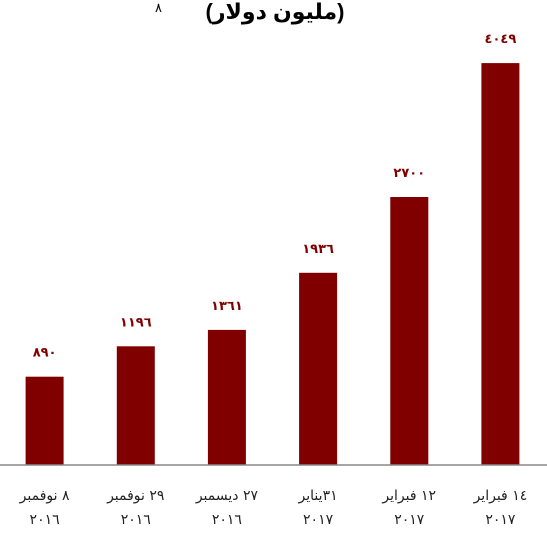 Image resolution: width=547 pixels, height=536 pixels. I want to click on category-label-date: ١٢ فبراير, so click(409, 496).